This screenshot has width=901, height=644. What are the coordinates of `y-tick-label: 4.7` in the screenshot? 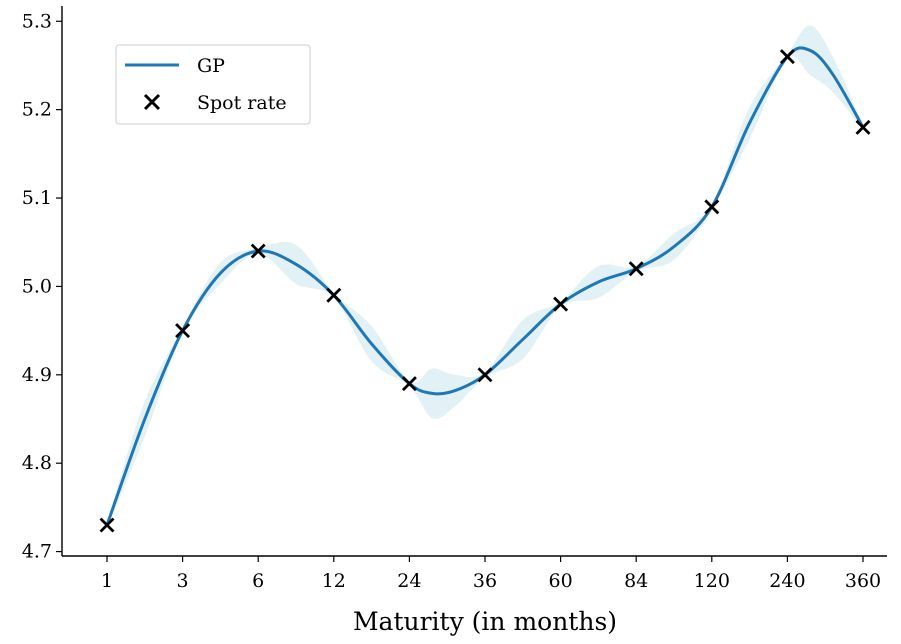 It's located at (37, 552).